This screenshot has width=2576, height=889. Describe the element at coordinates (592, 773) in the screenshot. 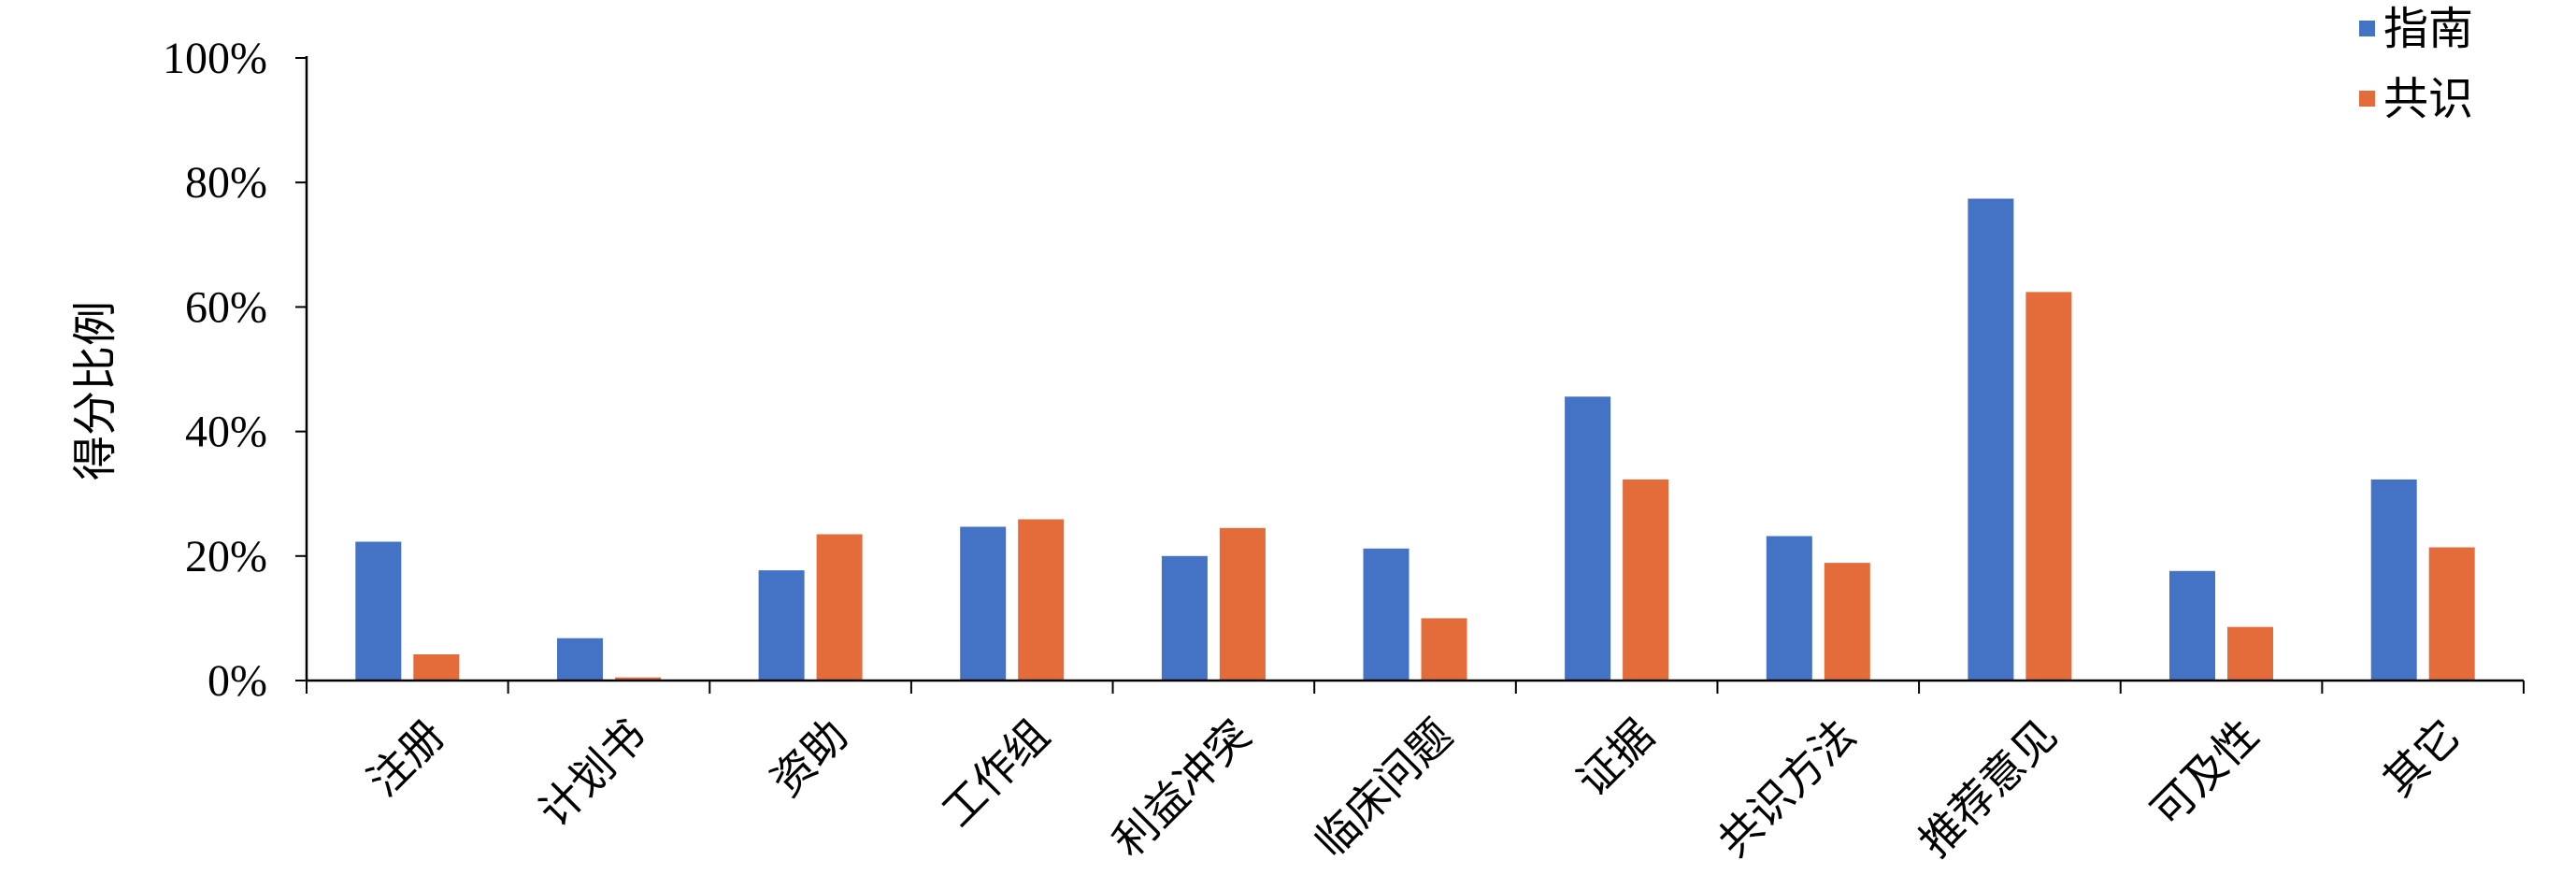

I see `x-tick-label: 计划书` at that location.